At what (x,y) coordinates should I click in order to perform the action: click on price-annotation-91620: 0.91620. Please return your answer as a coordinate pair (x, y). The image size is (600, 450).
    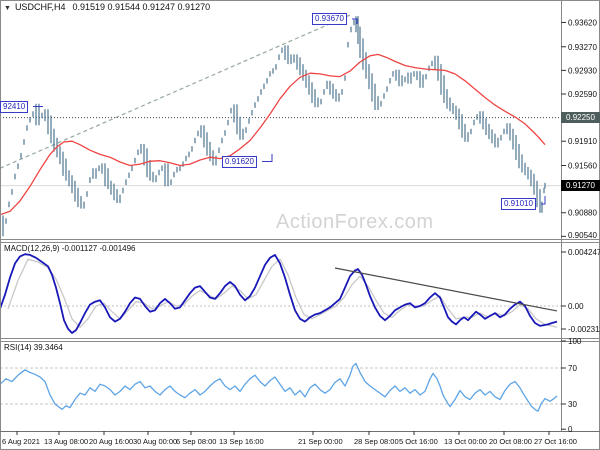
    Looking at the image, I should click on (239, 162).